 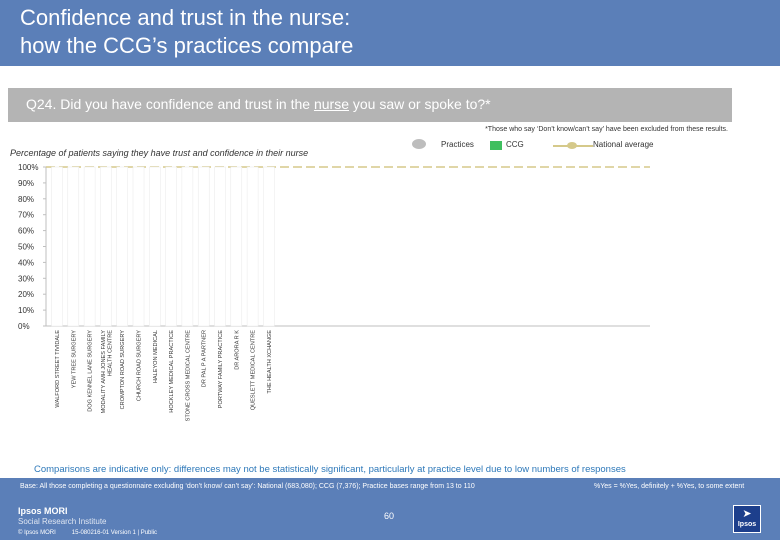 I want to click on legend-ccg-marker, so click(x=496, y=145).